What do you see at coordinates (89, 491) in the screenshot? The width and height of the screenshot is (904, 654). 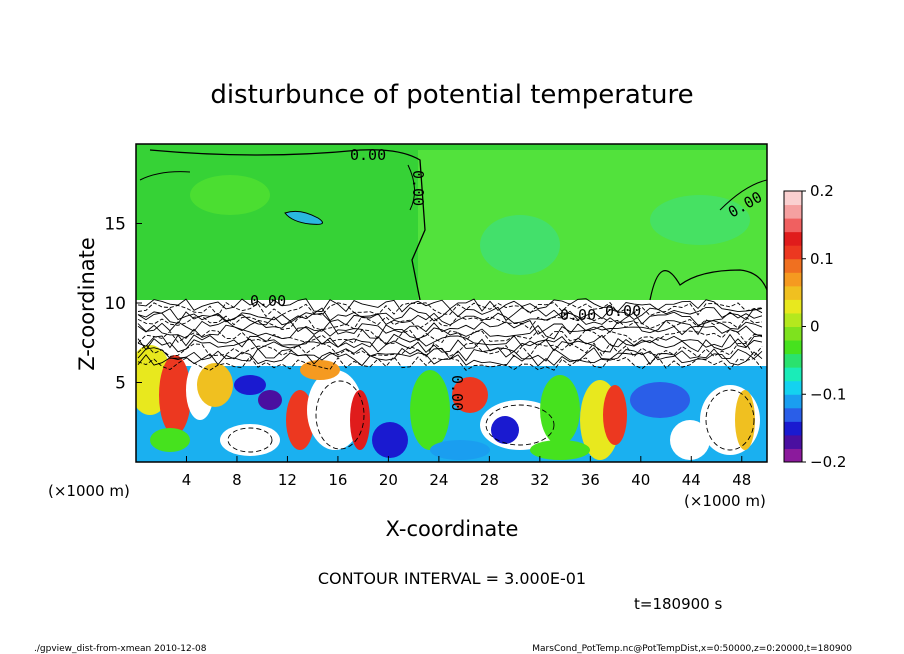 I see `x-unit-left: (×1000 m)` at bounding box center [89, 491].